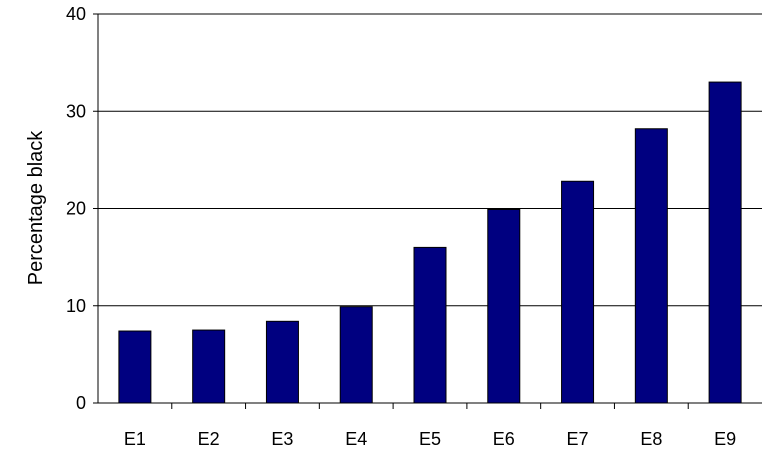 Image resolution: width=768 pixels, height=461 pixels. Describe the element at coordinates (356, 355) in the screenshot. I see `bar-E4` at that location.